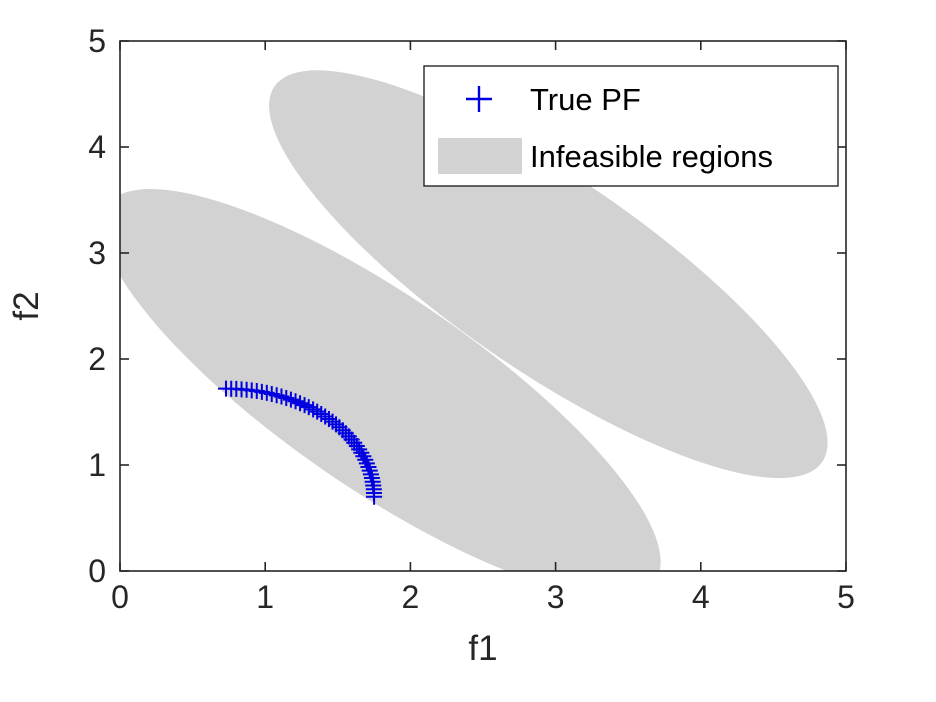 The width and height of the screenshot is (936, 702). I want to click on pf-marker-path, so click(300, 442).